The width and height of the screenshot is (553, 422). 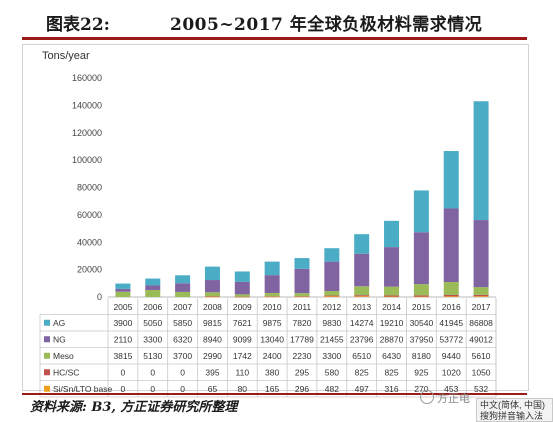 What do you see at coordinates (302, 389) in the screenshot?
I see `data-label: 296` at bounding box center [302, 389].